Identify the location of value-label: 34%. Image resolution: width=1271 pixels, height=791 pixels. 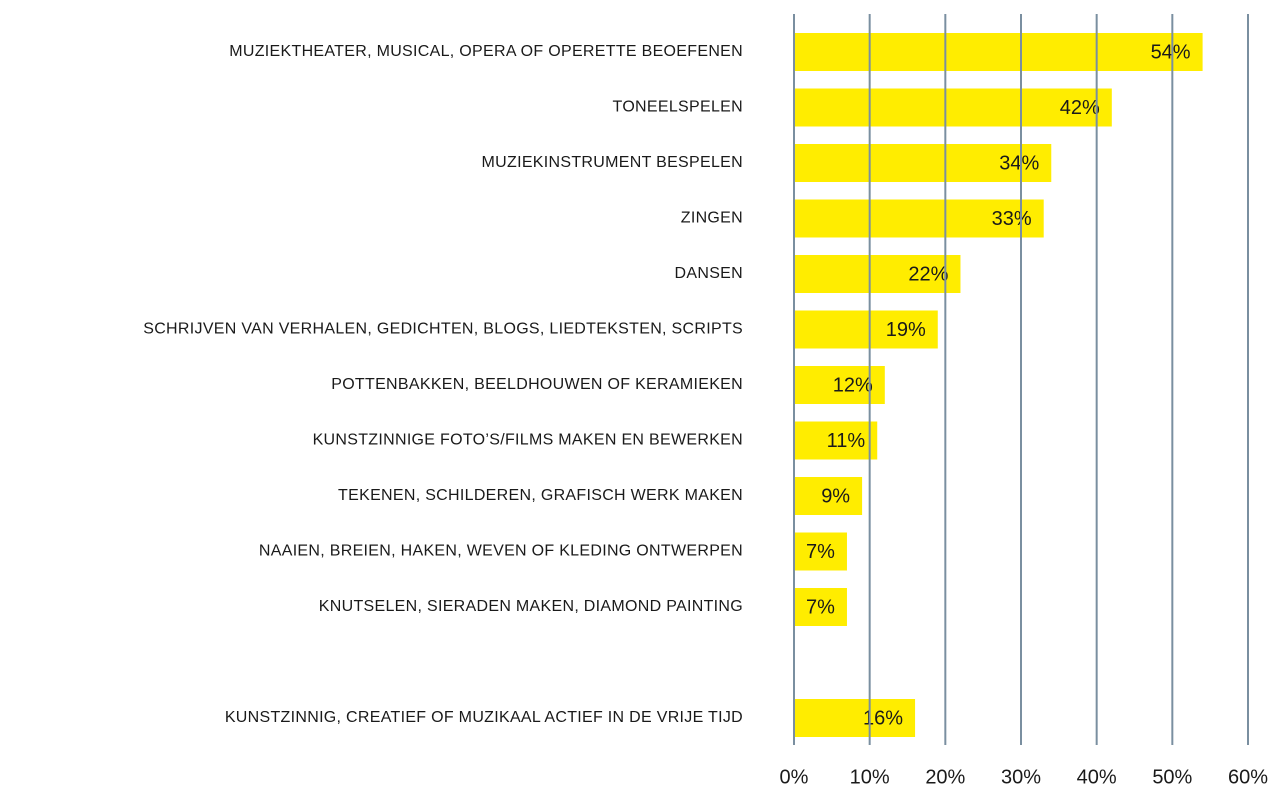
(1019, 163).